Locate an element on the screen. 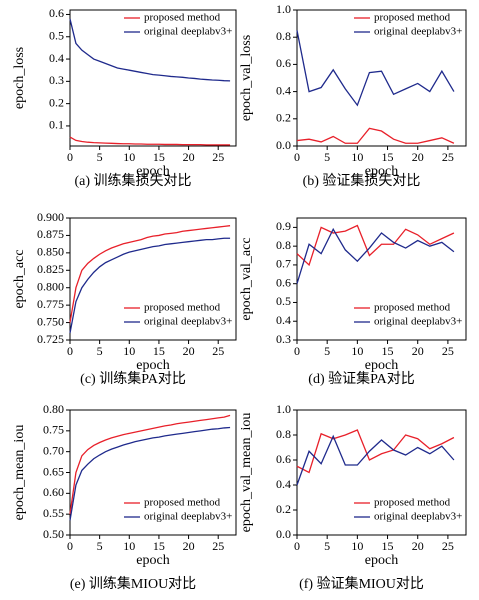  y-tick-label: 0.75 is located at coordinates (53, 430).